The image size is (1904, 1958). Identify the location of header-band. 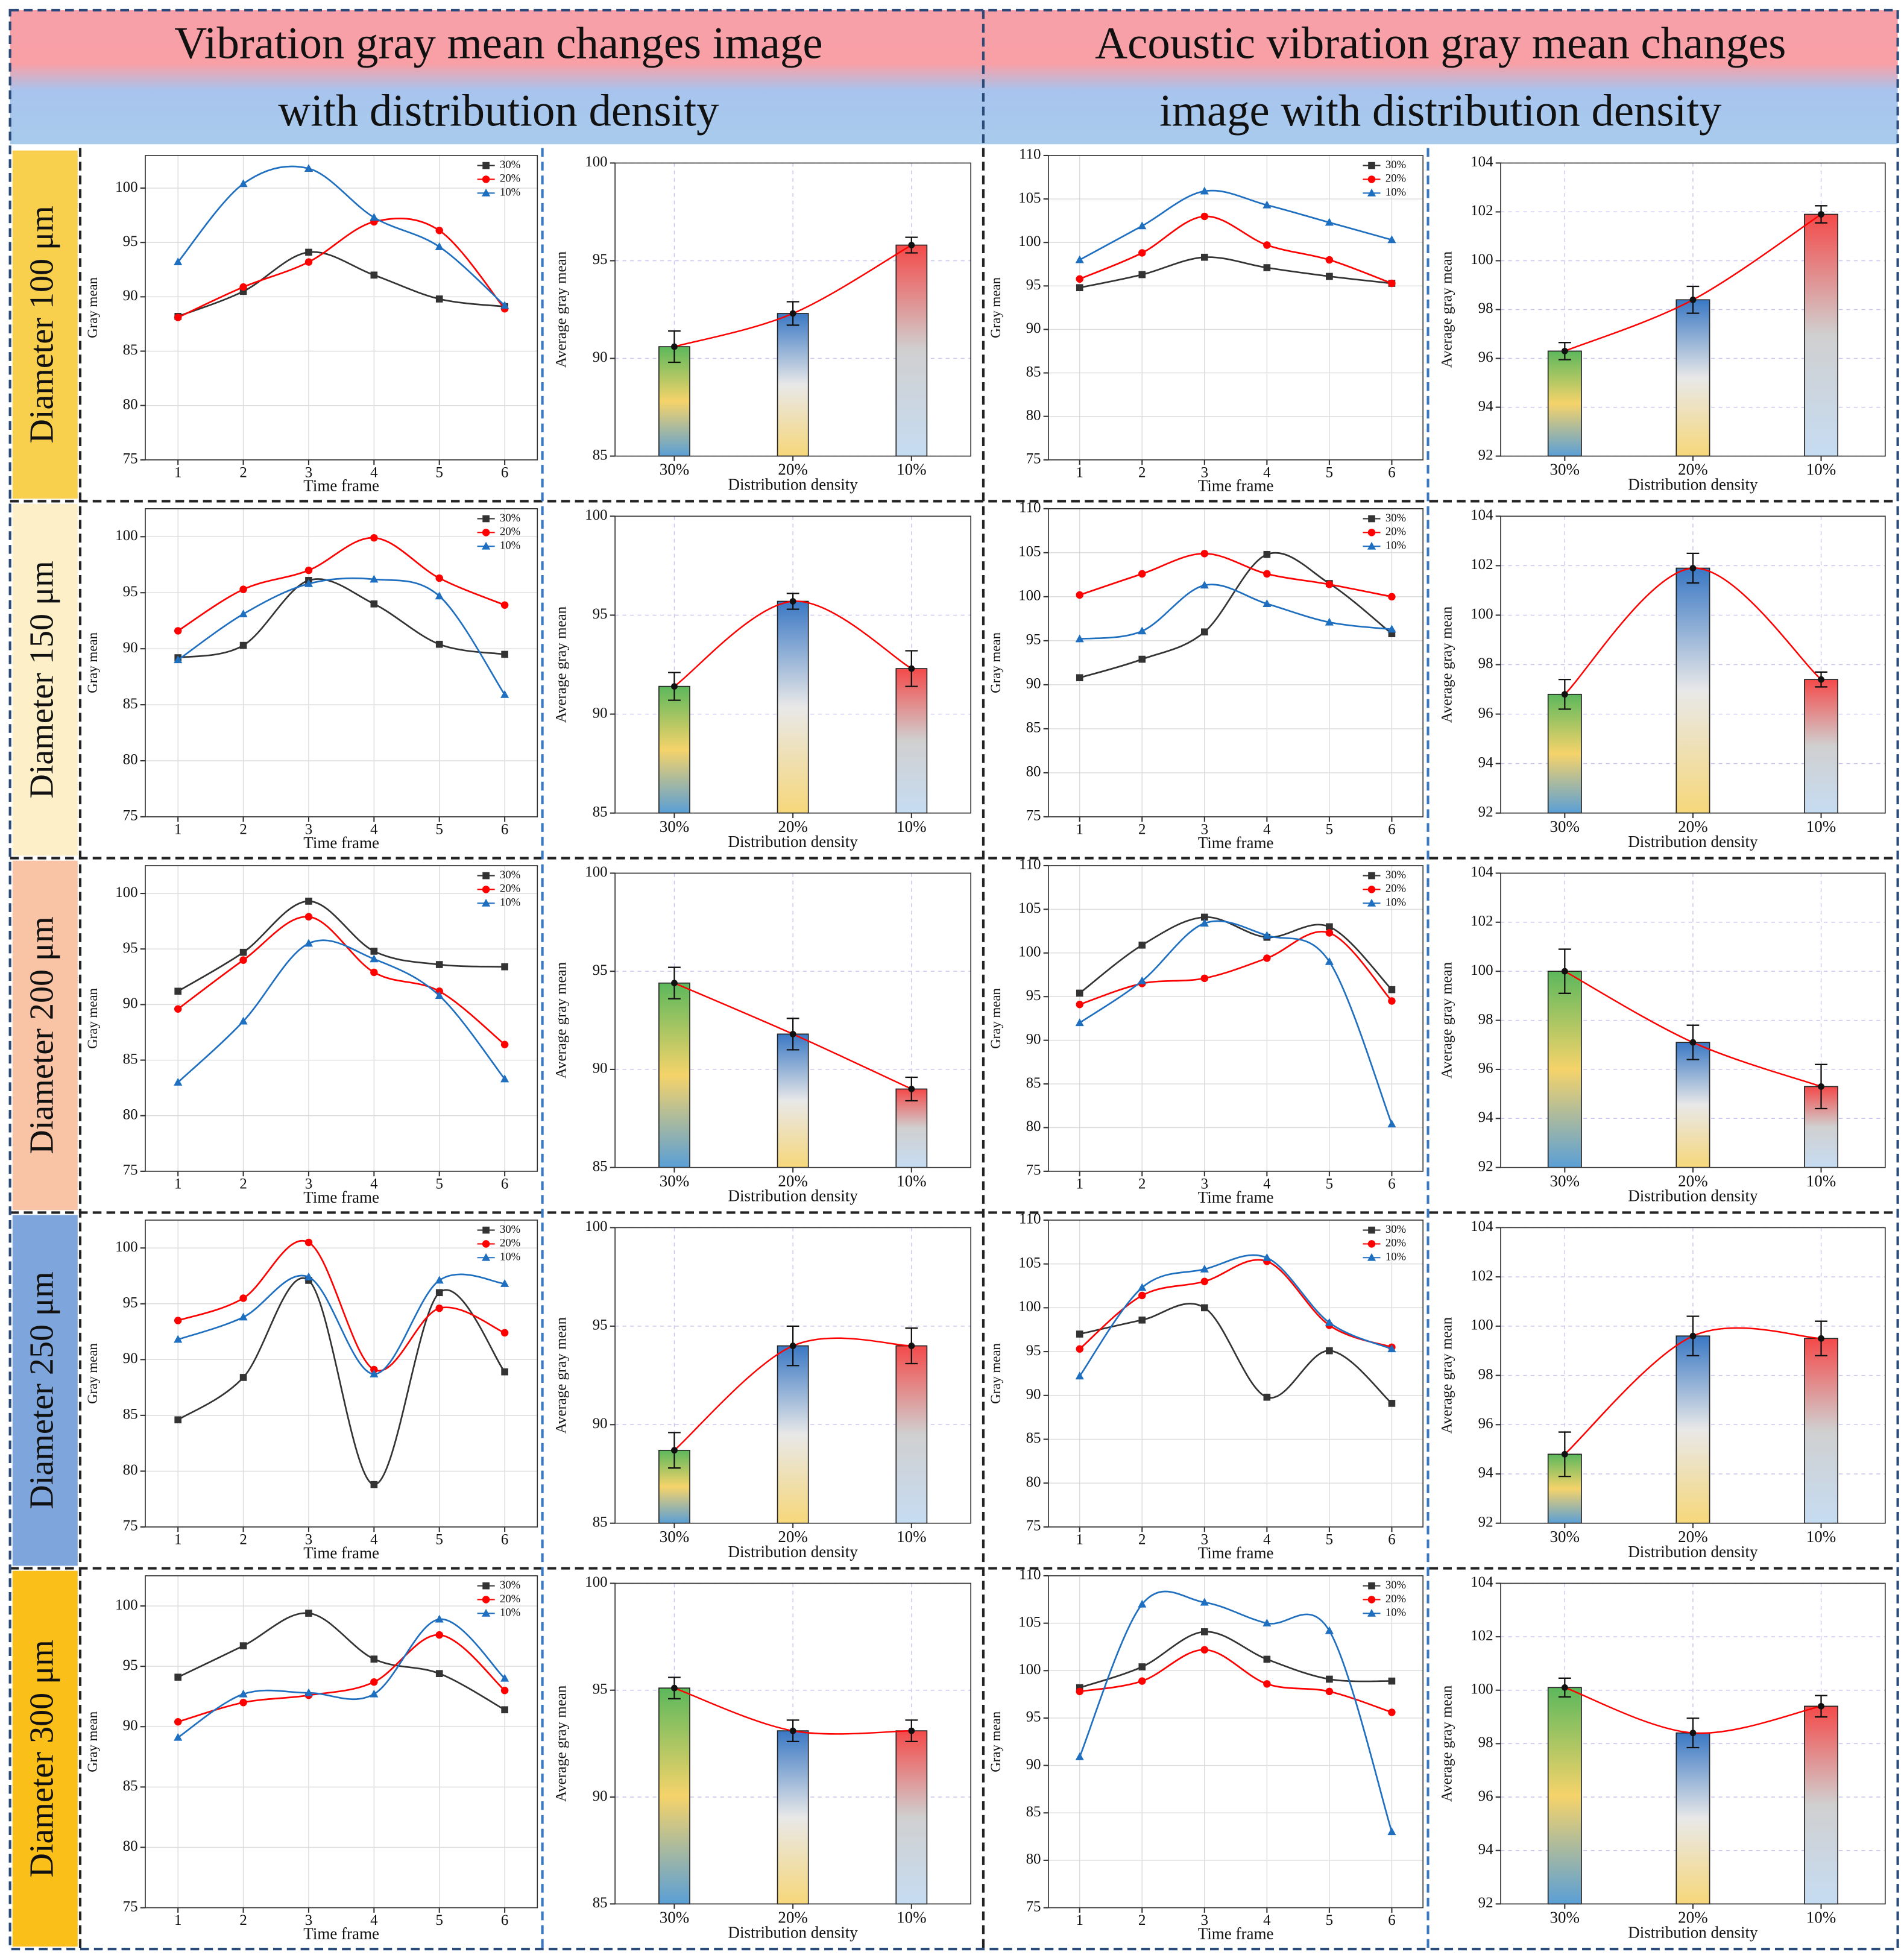
(954, 77).